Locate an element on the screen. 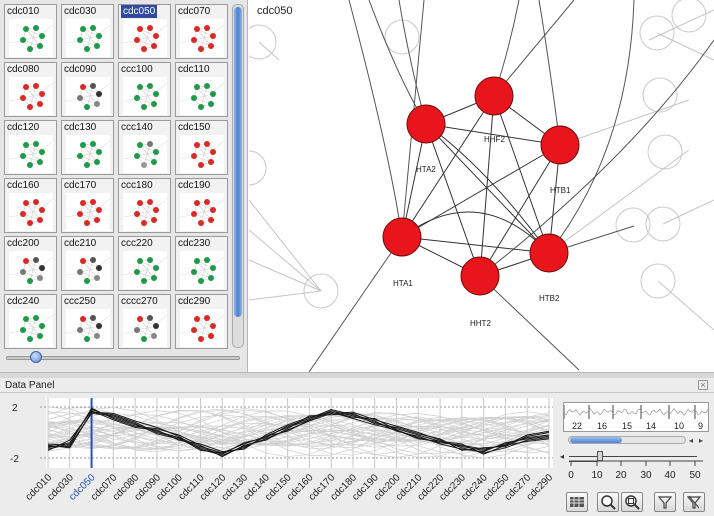  thumbnail-cdc200: cdc200 is located at coordinates (30, 263).